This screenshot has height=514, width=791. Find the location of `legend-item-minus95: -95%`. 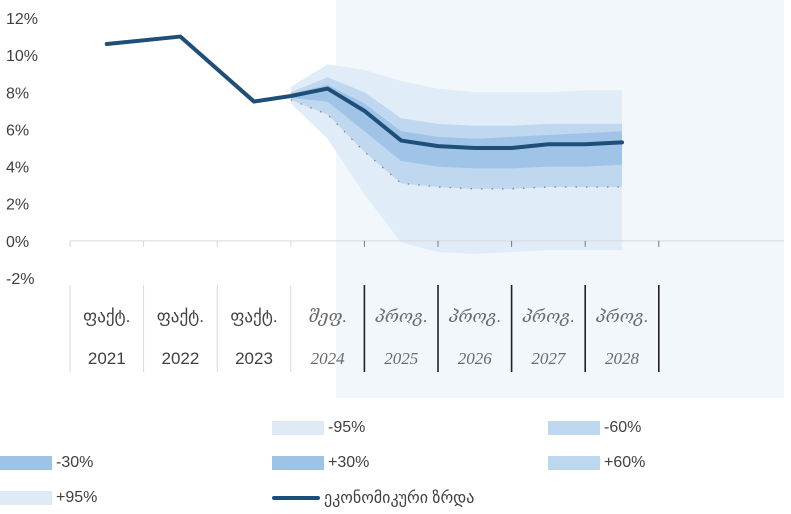

legend-item-minus95: -95% is located at coordinates (318, 428).